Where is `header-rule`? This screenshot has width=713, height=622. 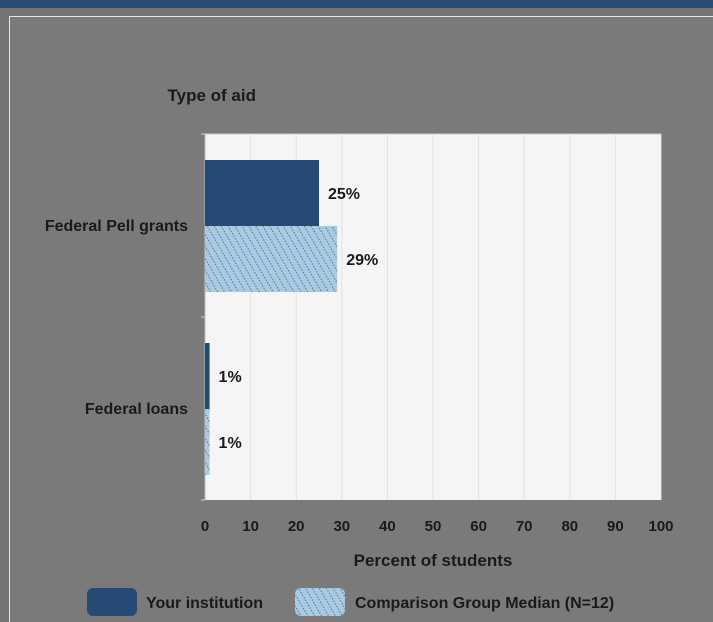
header-rule is located at coordinates (356, 4).